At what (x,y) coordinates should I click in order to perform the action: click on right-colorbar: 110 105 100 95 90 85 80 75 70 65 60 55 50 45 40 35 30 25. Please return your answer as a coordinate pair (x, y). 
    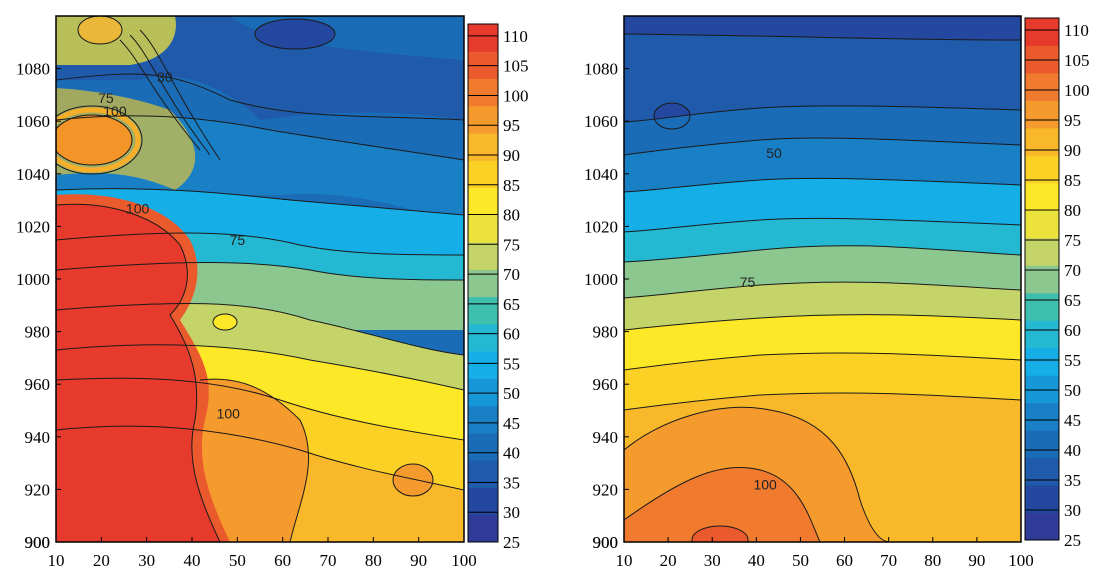
    Looking at the image, I should click on (1057, 283).